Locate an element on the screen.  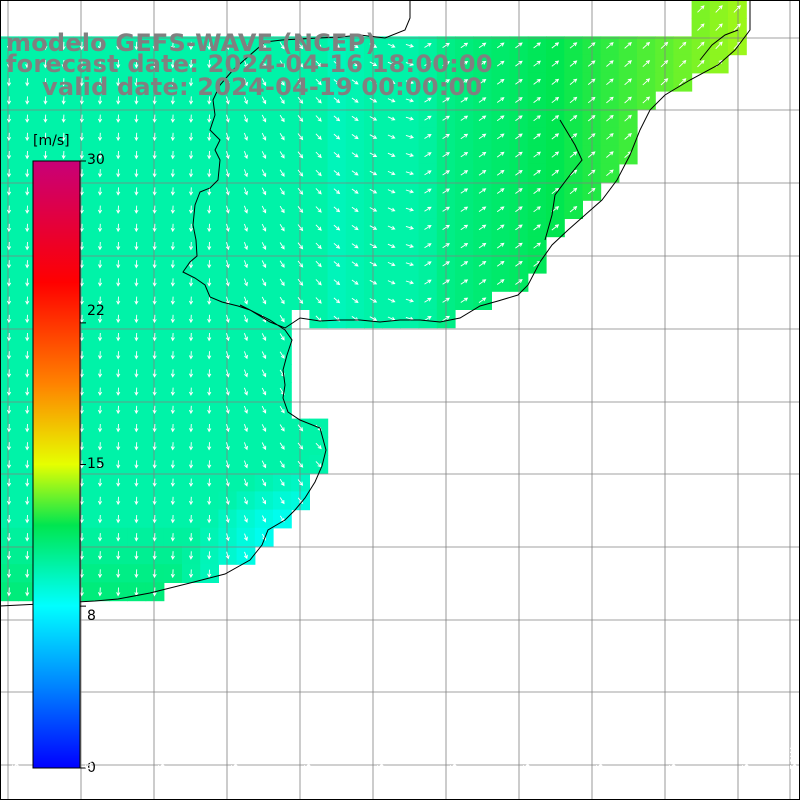
lat-label: 34S is located at coordinates (781, 244).